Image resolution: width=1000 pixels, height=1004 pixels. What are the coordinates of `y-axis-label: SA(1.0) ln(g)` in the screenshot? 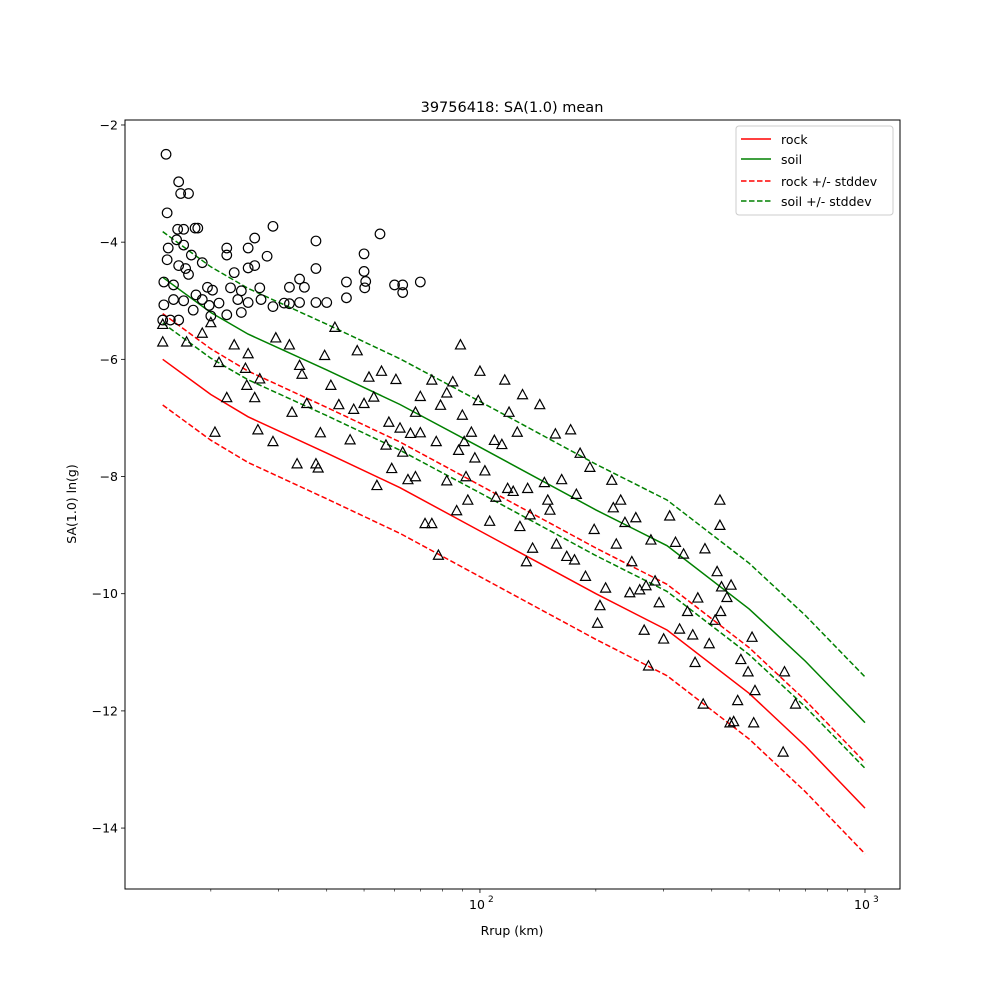 It's located at (71, 503).